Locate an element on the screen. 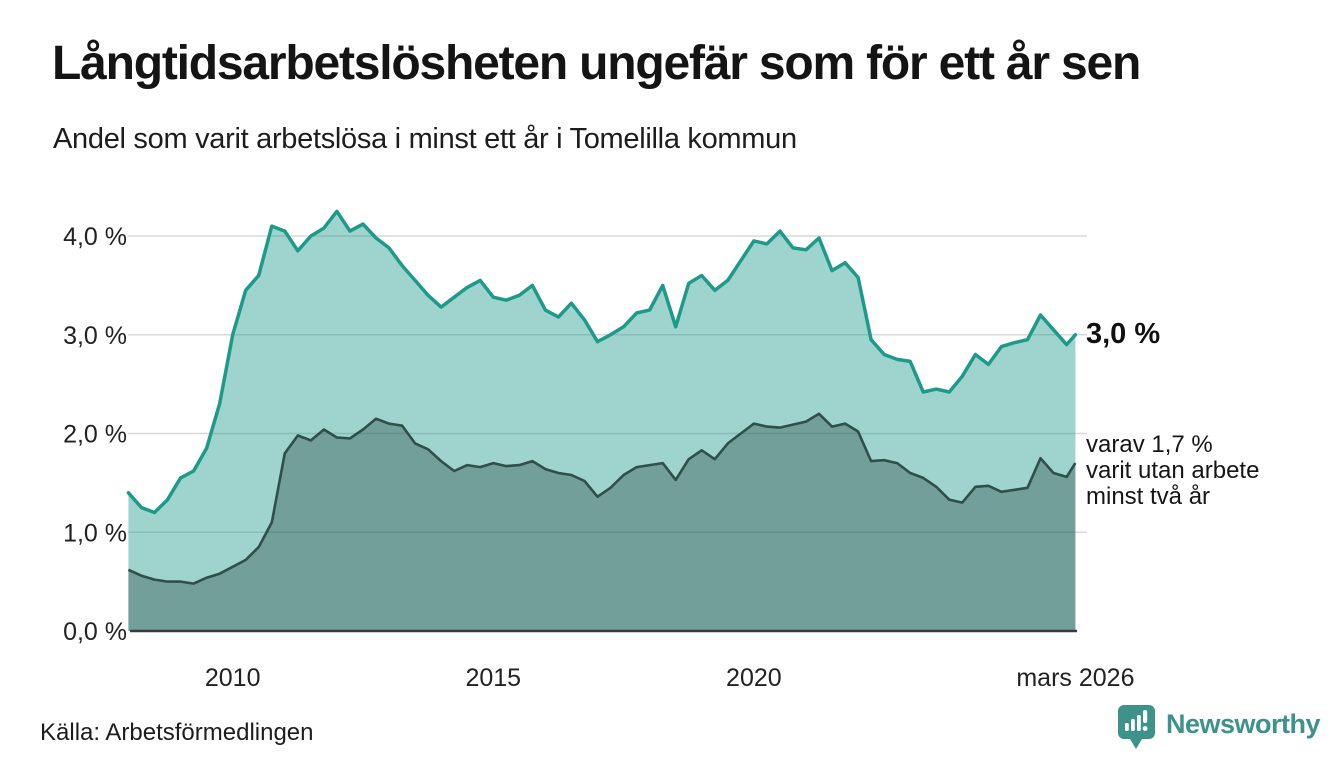  end-secondary-line-1: varav 1,7 % is located at coordinates (1149, 444).